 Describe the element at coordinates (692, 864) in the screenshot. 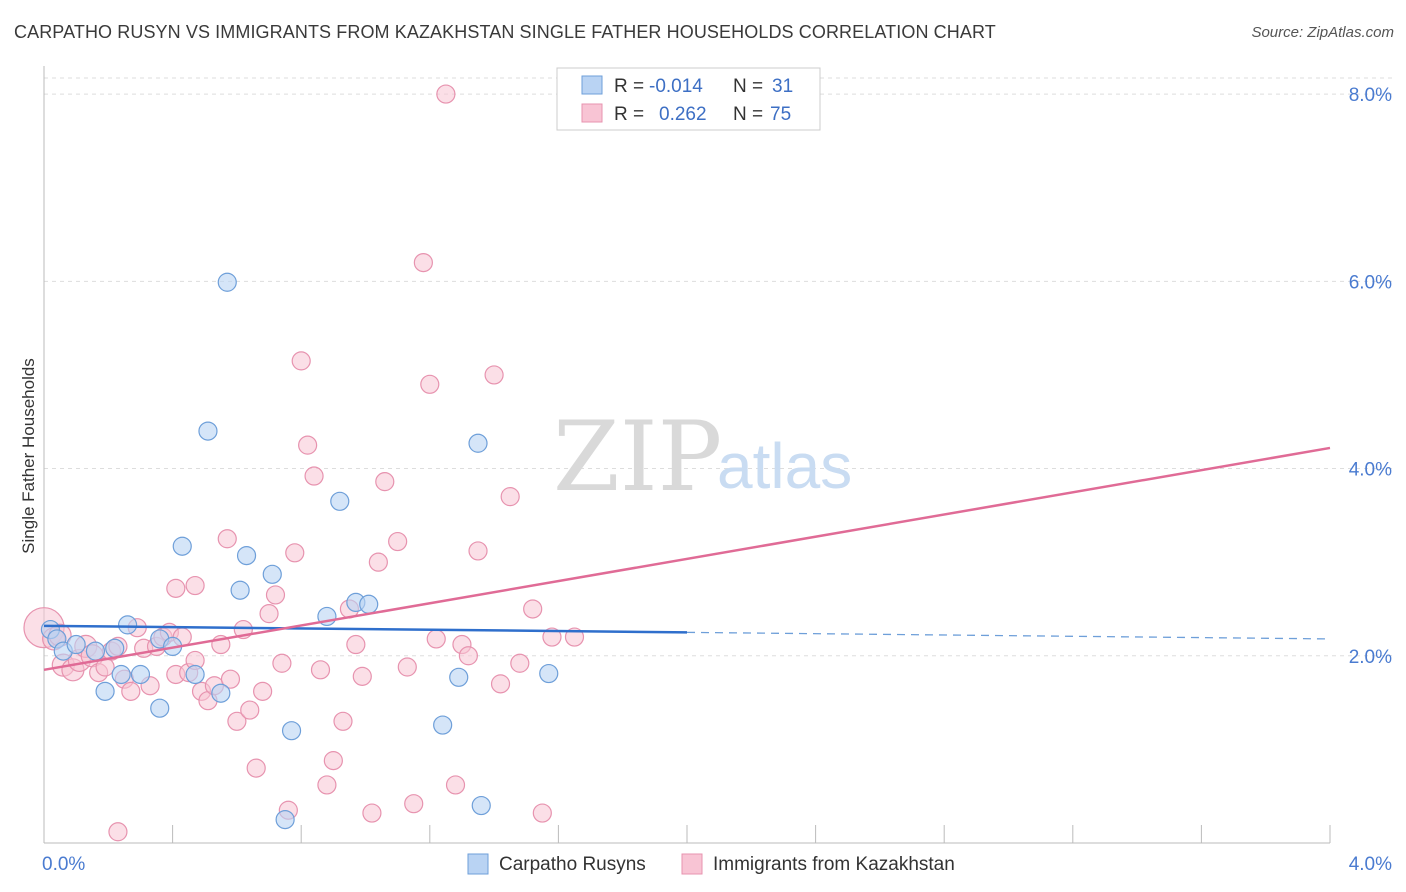

I see `bottom-legend-swatch-pink` at that location.